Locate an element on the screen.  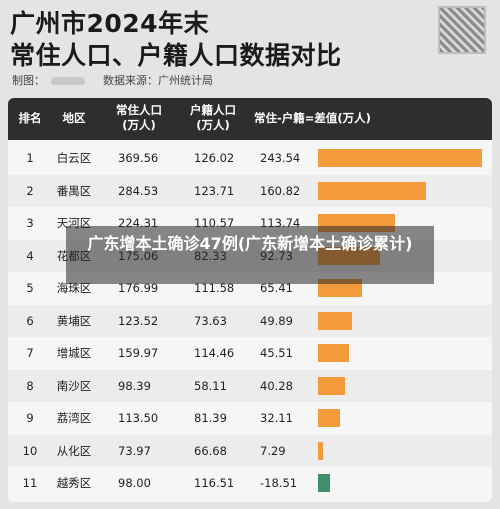
cell-rank: 5 is located at coordinates (30, 288).